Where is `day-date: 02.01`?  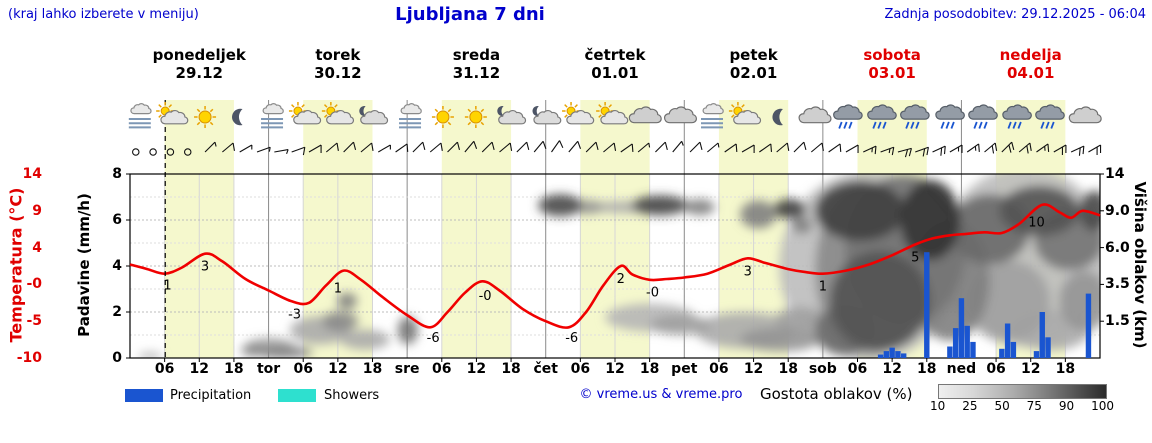
day-date: 02.01 is located at coordinates (753, 73).